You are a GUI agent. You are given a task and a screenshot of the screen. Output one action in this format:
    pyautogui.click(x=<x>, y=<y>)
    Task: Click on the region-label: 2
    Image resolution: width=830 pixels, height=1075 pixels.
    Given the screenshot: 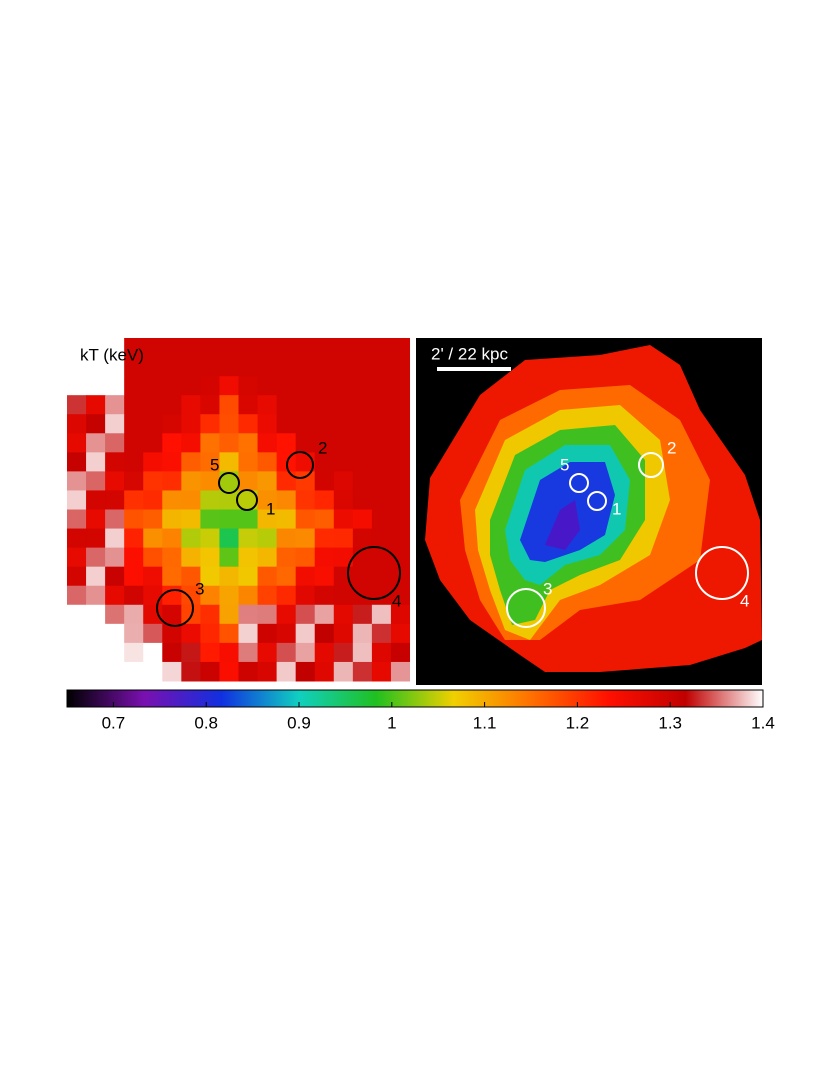 What is the action you would take?
    pyautogui.click(x=322, y=447)
    